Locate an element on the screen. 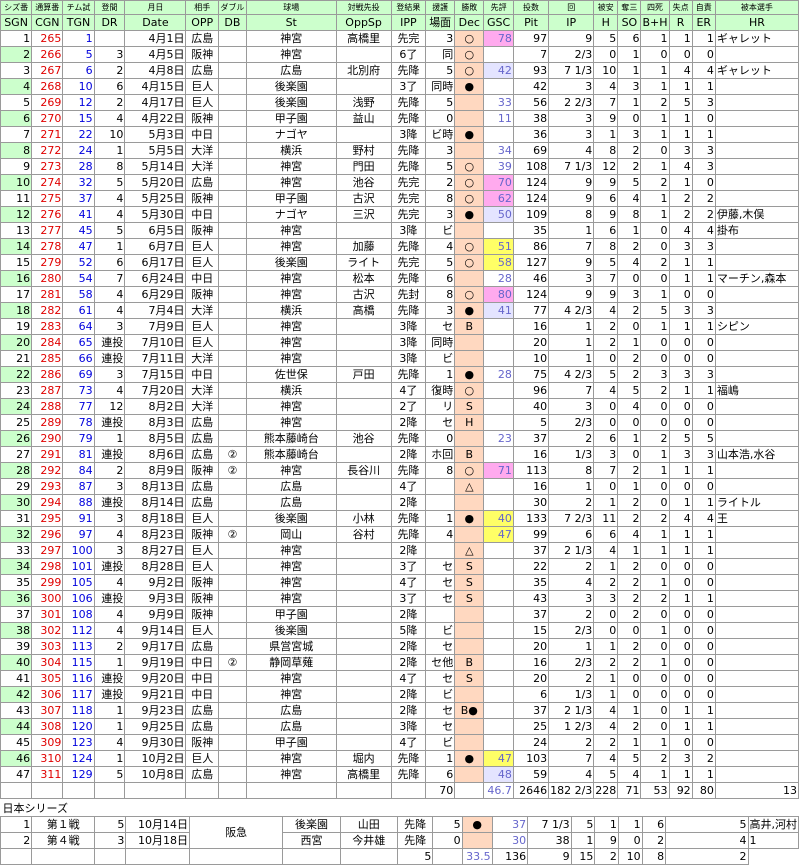 The height and width of the screenshot is (865, 799). cell: 8月28日 is located at coordinates (155, 566).